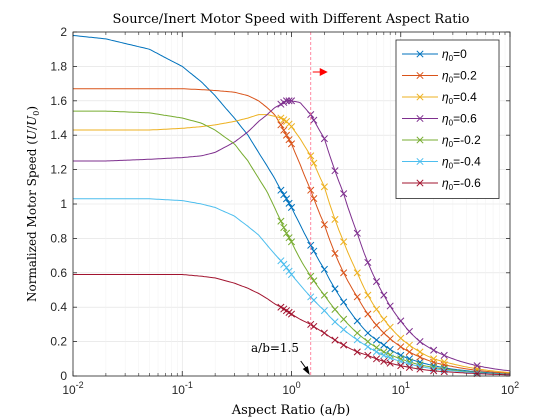 The image size is (560, 420). What do you see at coordinates (434, 55) in the screenshot?
I see `legend-item: η0=0` at bounding box center [434, 55].